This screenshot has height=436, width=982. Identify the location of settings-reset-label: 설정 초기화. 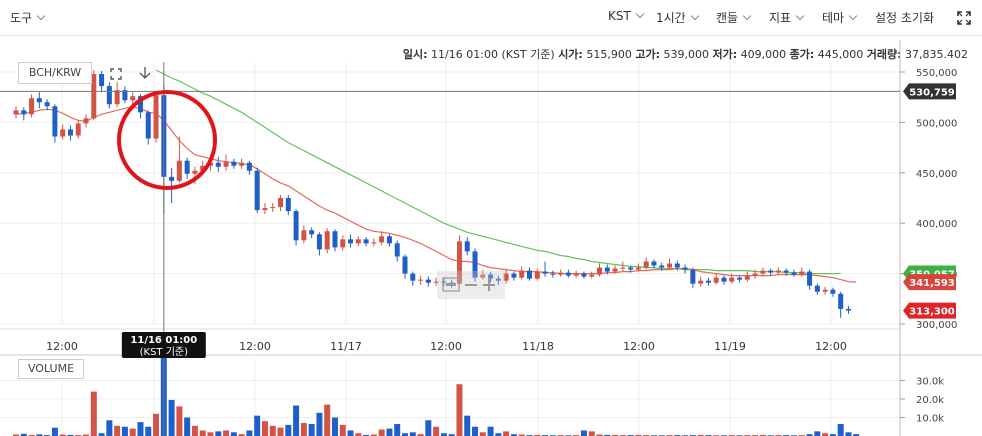
(905, 18).